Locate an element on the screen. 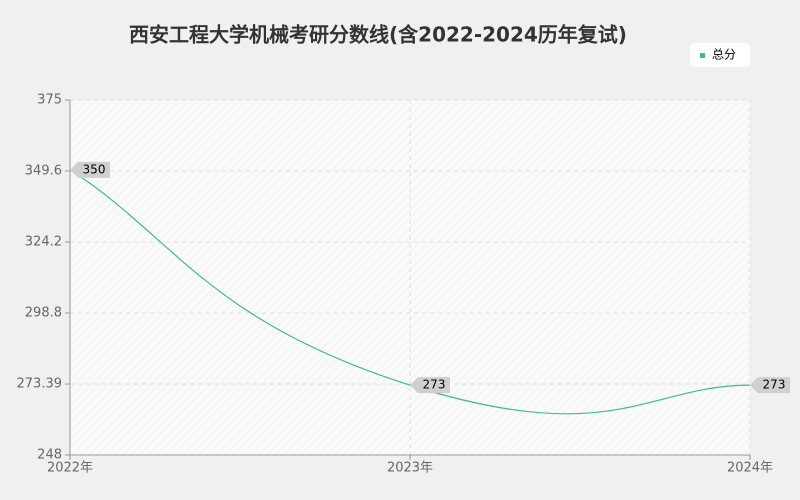  y-tick-label: 324.2 is located at coordinates (43, 242).